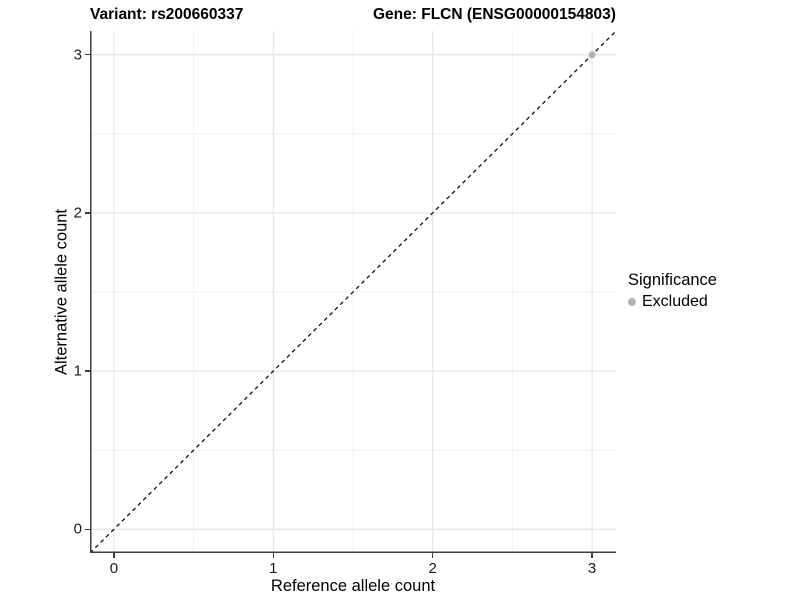 Image resolution: width=800 pixels, height=600 pixels. What do you see at coordinates (77, 529) in the screenshot?
I see `y-tick-label: 0` at bounding box center [77, 529].